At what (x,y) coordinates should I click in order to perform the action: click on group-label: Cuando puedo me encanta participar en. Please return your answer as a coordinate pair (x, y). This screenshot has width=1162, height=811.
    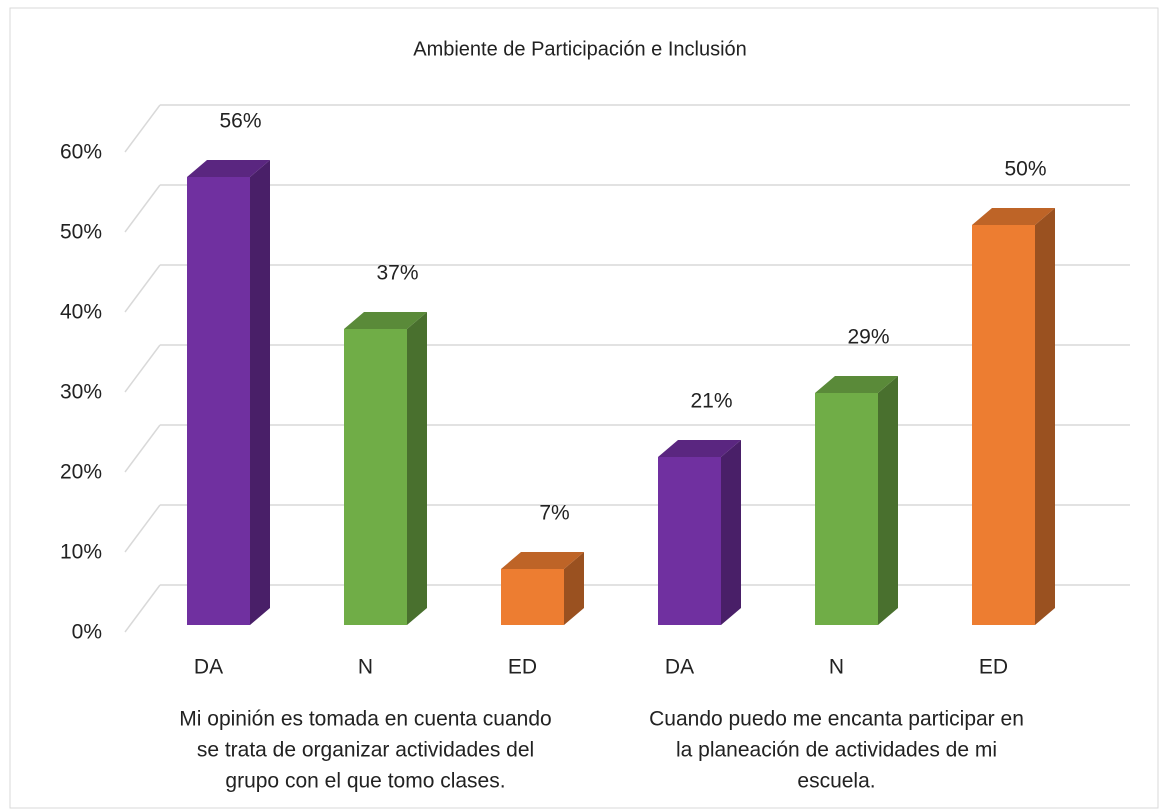
    Looking at the image, I should click on (836, 719).